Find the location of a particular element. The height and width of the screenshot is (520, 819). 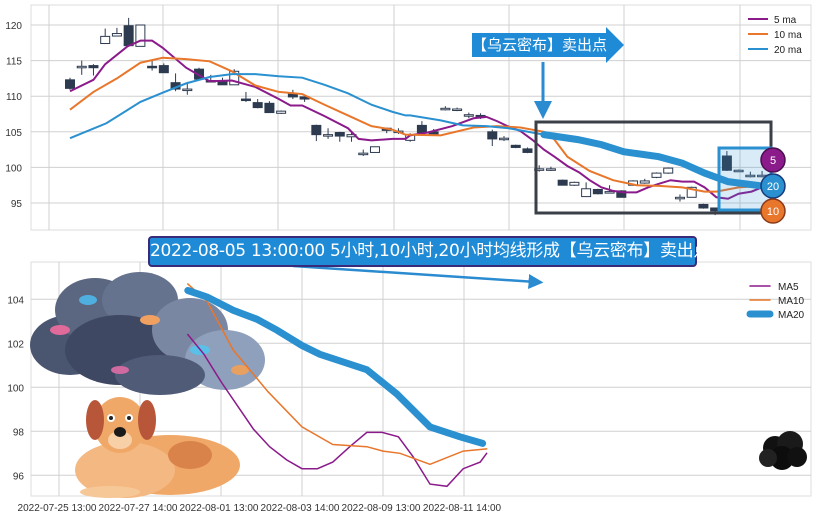

line-MA10 is located at coordinates (337, 374).